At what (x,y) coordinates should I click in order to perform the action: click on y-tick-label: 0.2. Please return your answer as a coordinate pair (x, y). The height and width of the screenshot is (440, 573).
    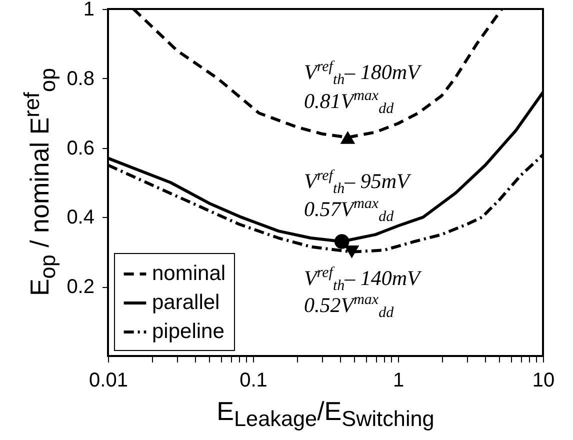
    Looking at the image, I should click on (80, 287).